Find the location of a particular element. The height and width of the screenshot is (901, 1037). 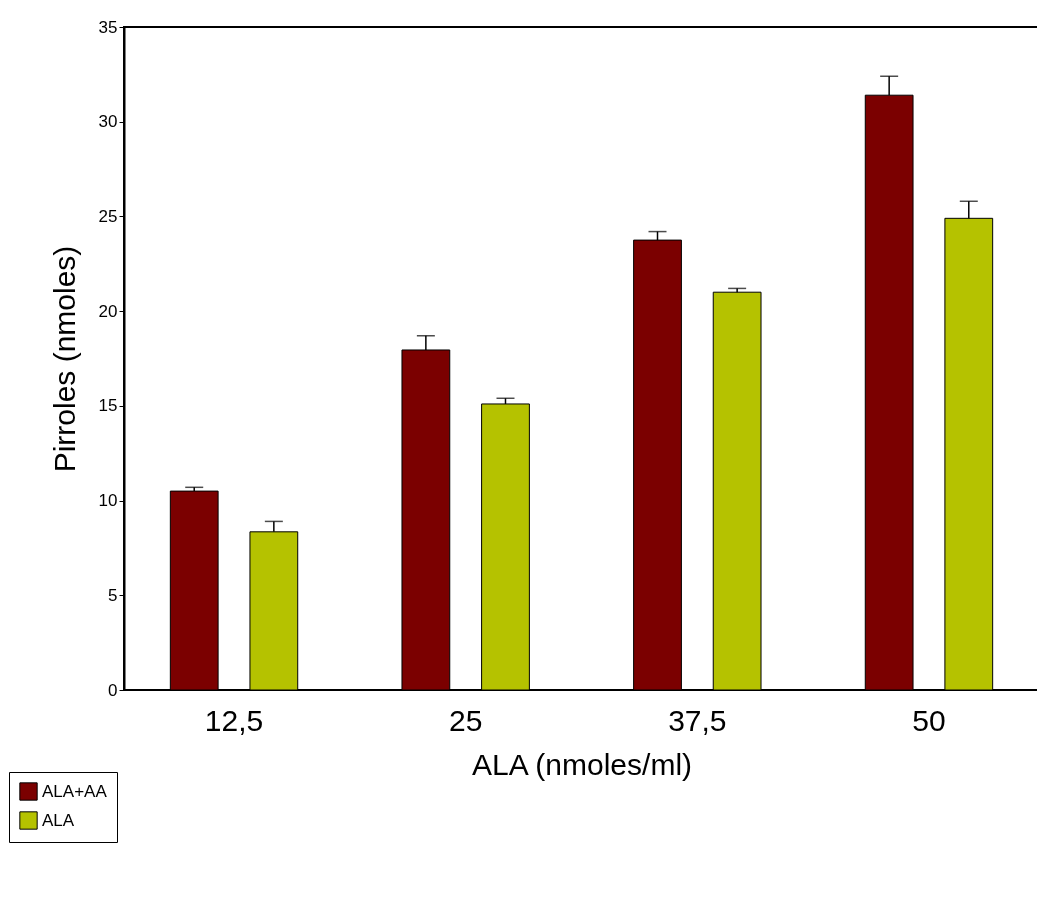

legend-label: ALA is located at coordinates (58, 820).